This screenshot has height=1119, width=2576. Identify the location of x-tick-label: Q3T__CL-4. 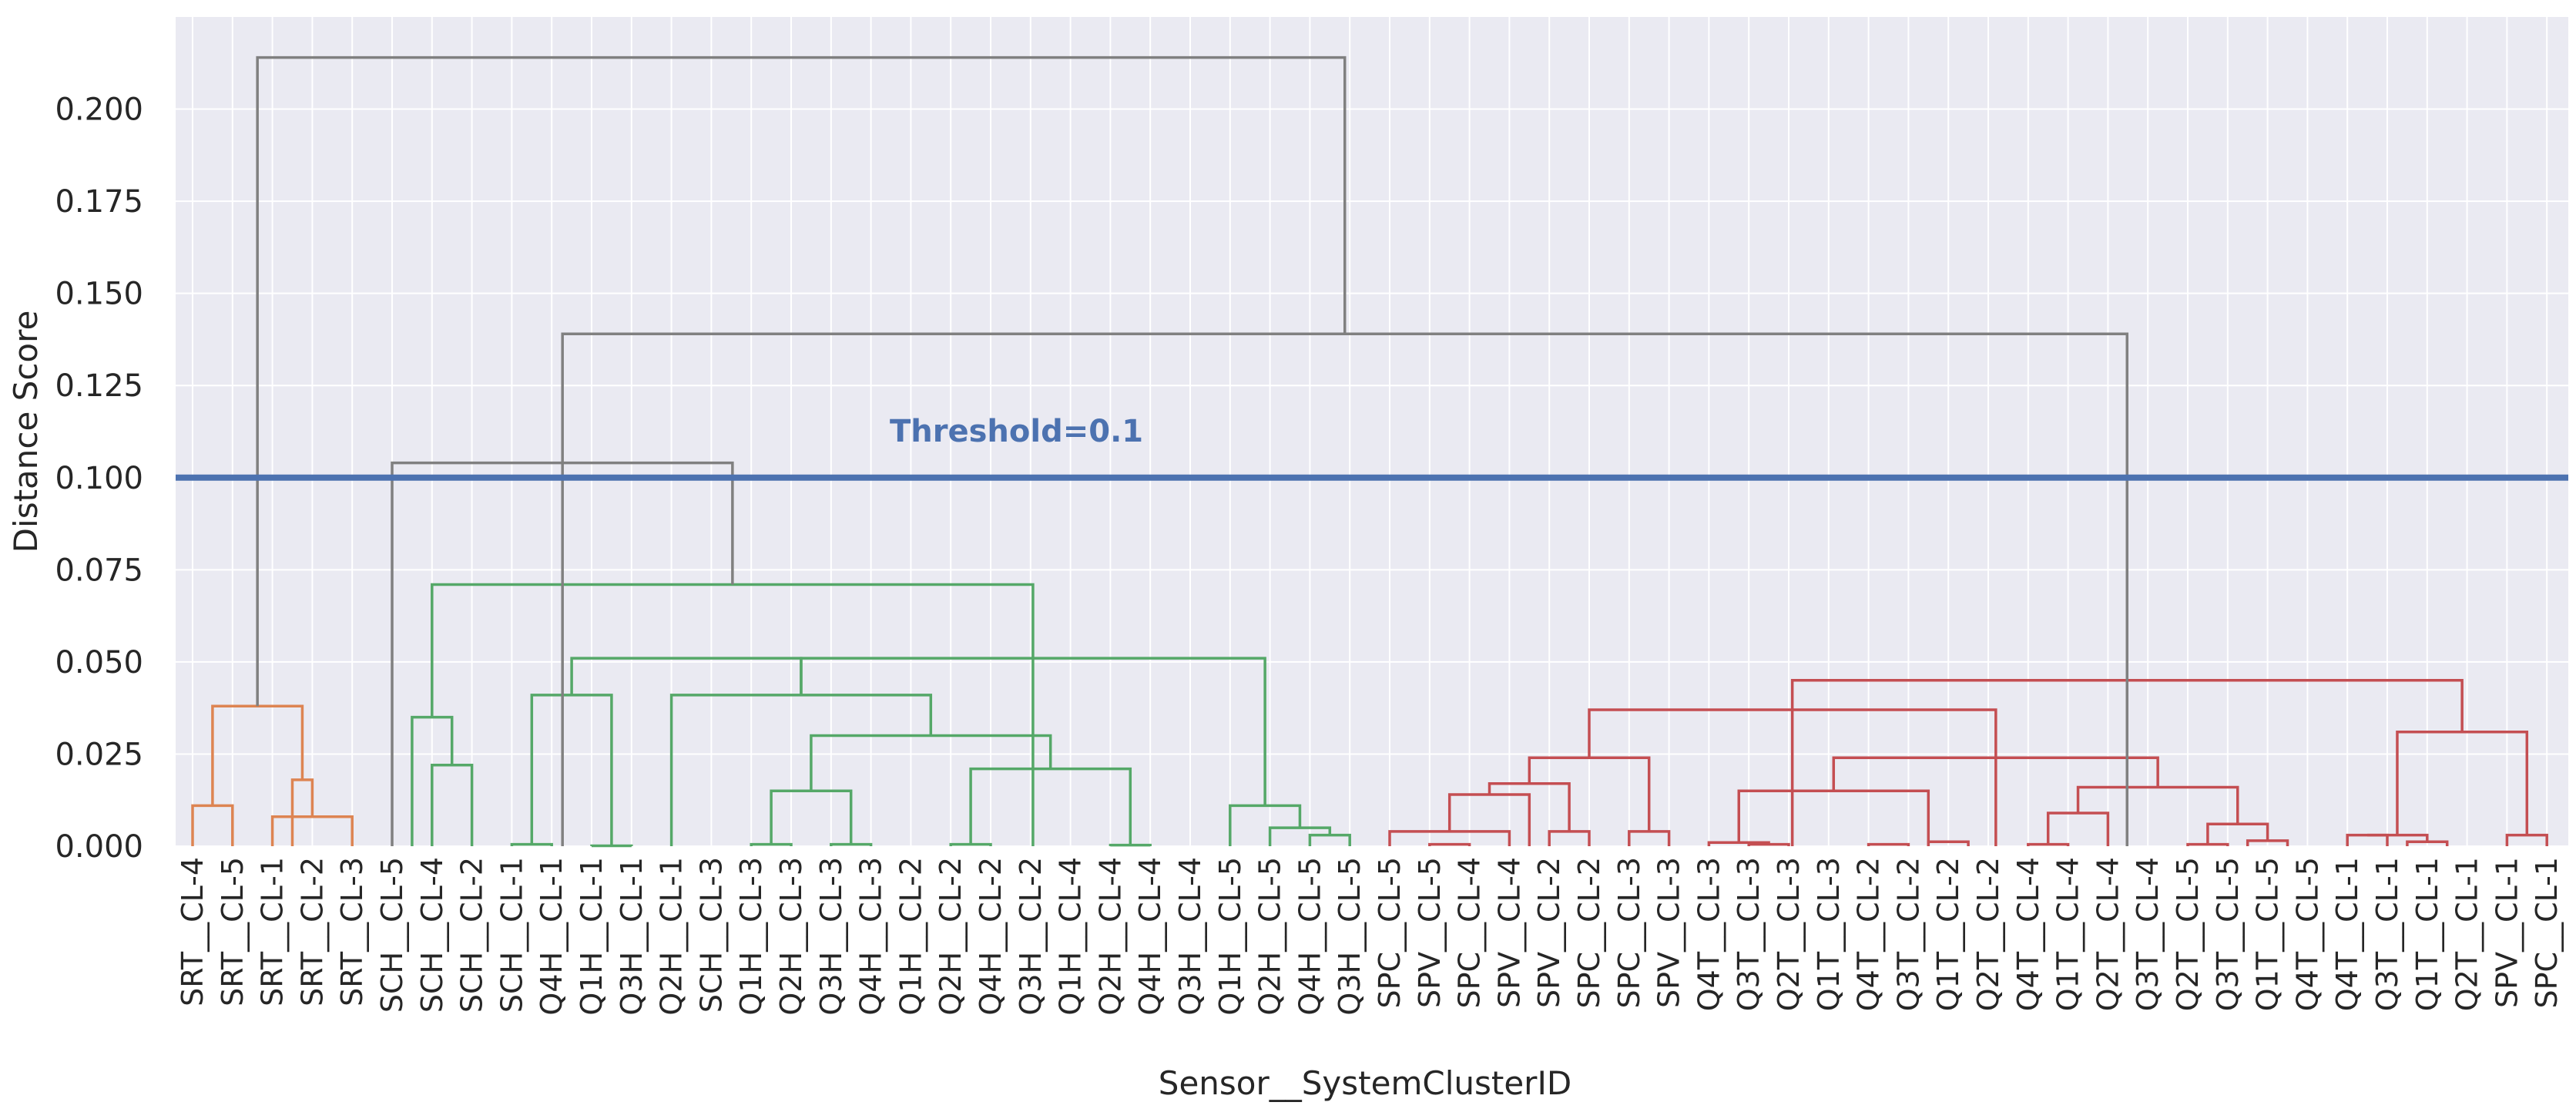
(2148, 934).